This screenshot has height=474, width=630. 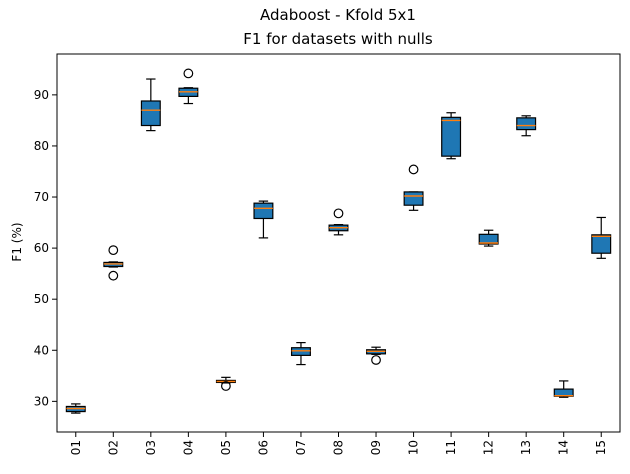 What do you see at coordinates (489, 447) in the screenshot?
I see `x-tick-label: 12` at bounding box center [489, 447].